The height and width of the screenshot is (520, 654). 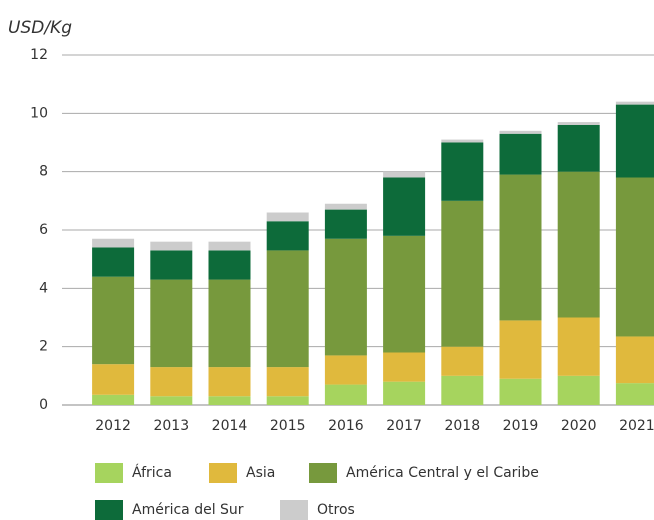 I want to click on x-tick-label: 2016, so click(x=346, y=426).